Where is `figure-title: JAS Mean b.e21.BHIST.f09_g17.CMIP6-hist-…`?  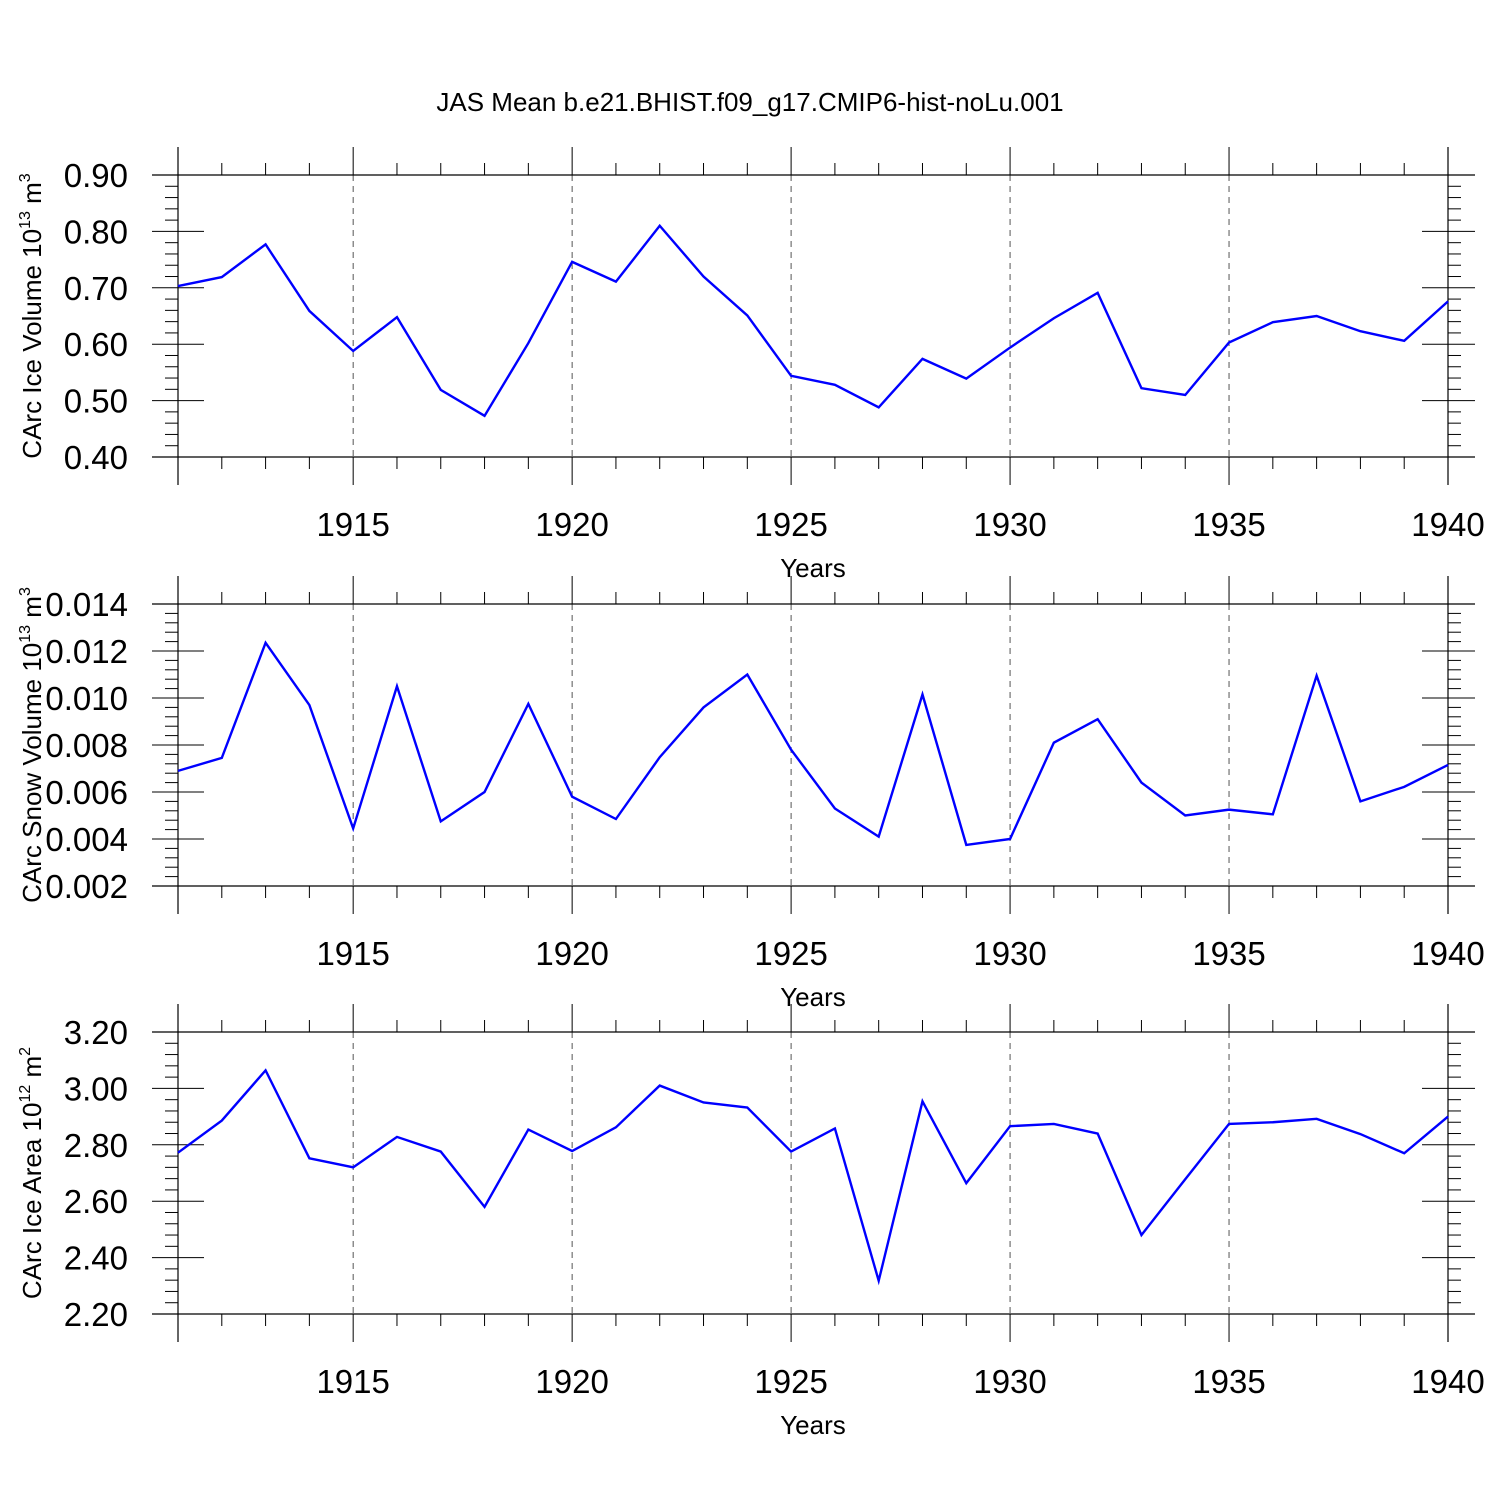 figure-title: JAS Mean b.e21.BHIST.f09_g17.CMIP6-hist-… is located at coordinates (749, 102).